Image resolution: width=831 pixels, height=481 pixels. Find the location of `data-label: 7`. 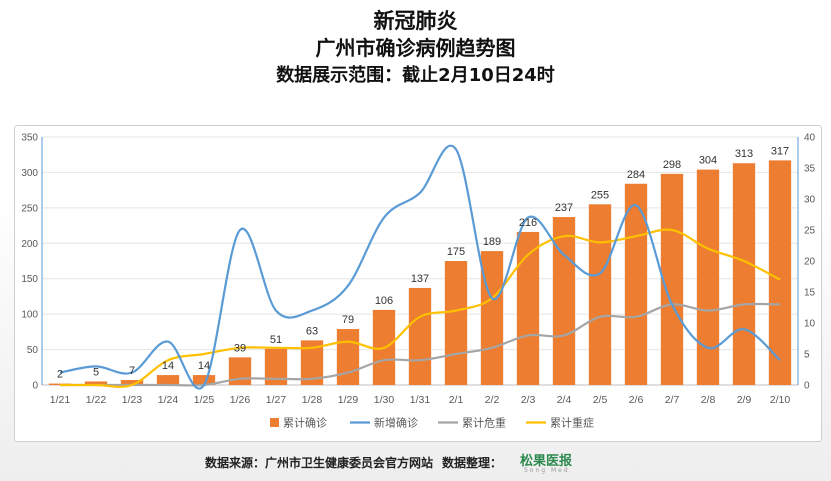

data-label: 7 is located at coordinates (132, 371).